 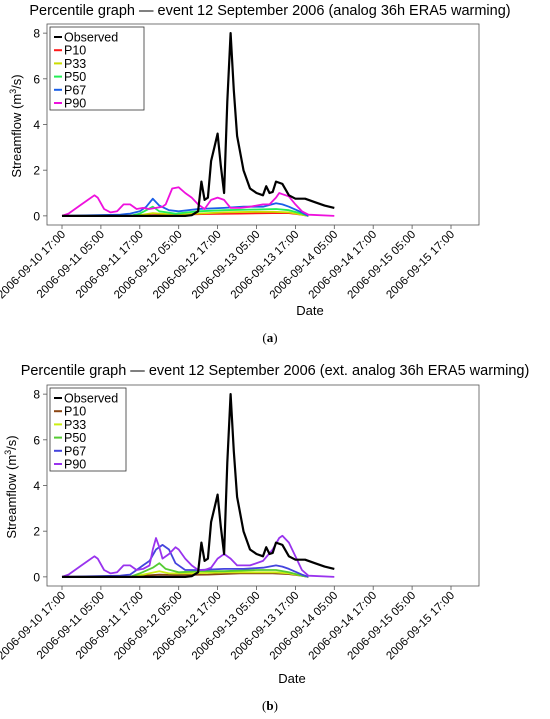 What do you see at coordinates (185, 213) in the screenshot?
I see `series-line-p33` at bounding box center [185, 213].